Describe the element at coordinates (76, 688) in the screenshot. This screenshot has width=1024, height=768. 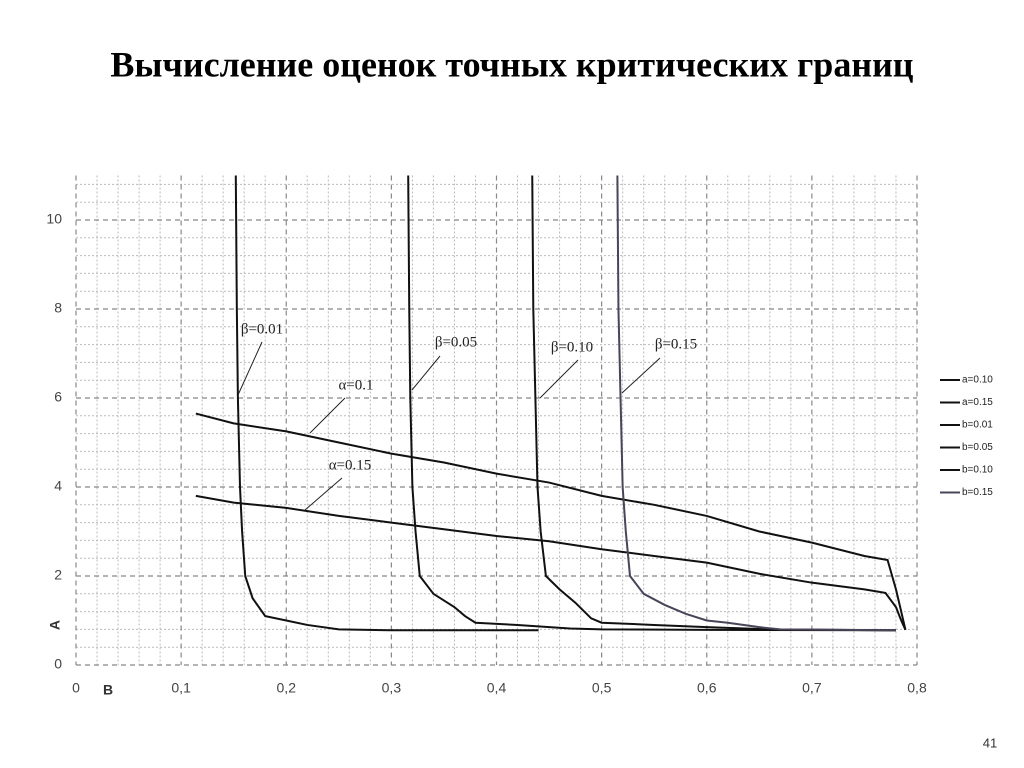
I see `x-tick-label: 0` at that location.